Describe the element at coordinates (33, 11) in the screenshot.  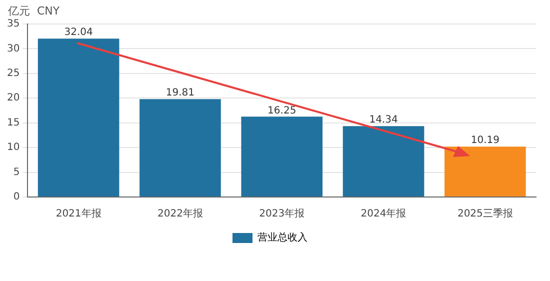
I see `y-axis-title: 亿元 CNY` at that location.